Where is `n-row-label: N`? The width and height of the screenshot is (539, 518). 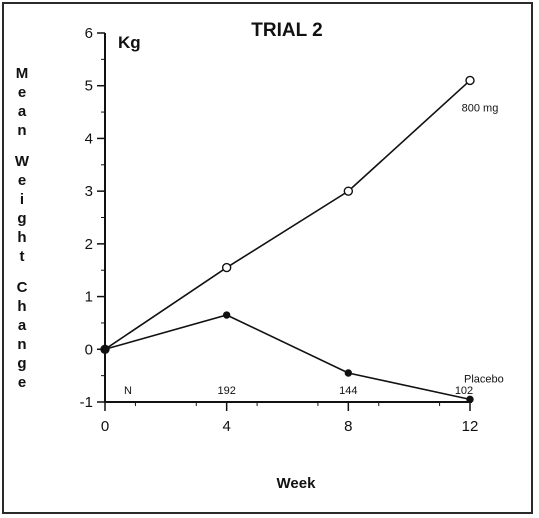
n-row-label: N is located at coordinates (128, 391).